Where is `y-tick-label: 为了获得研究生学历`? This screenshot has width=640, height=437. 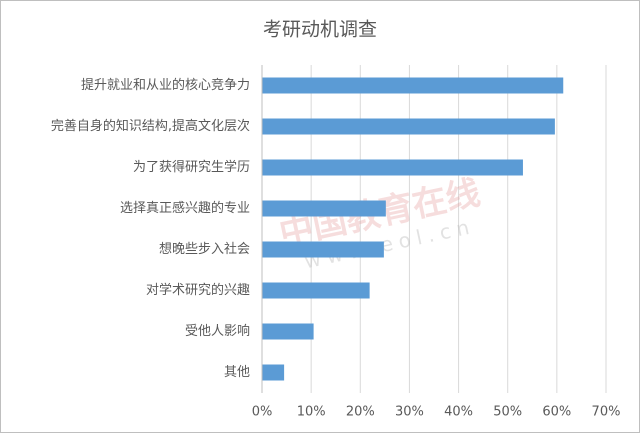
y-tick-label: 为了获得研究生学历 is located at coordinates (191, 167).